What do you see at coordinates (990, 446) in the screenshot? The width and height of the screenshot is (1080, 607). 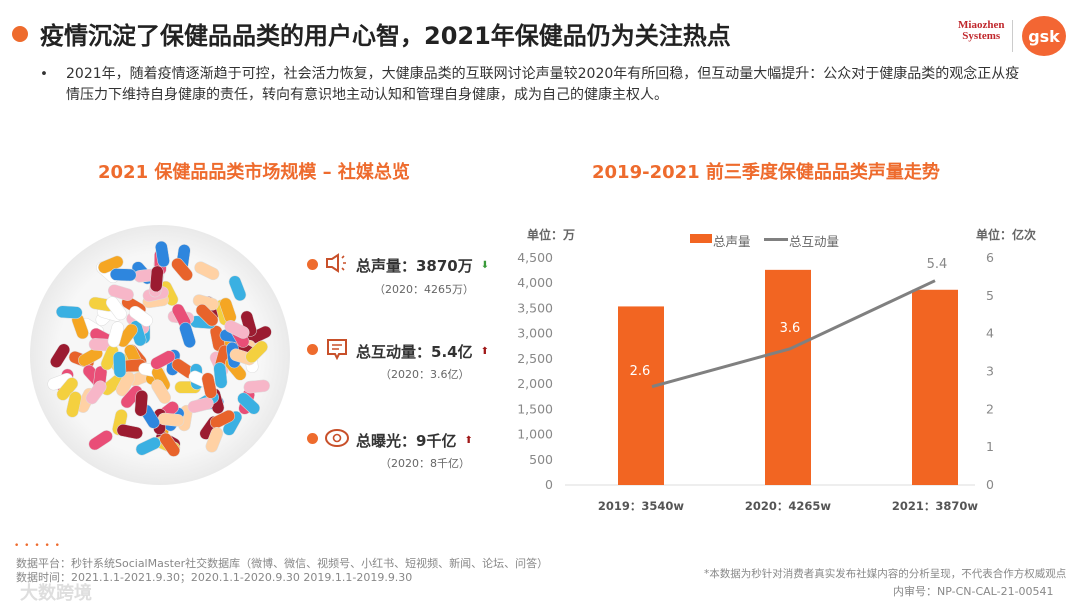 I see `right-tick: 1` at bounding box center [990, 446].